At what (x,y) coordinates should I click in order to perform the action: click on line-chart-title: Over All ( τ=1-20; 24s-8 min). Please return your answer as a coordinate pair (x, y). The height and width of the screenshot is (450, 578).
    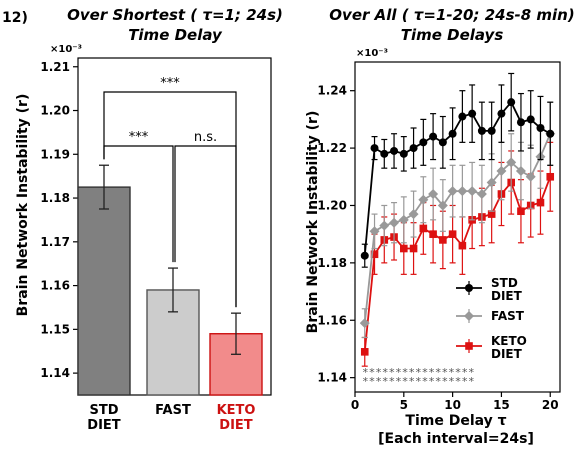
    Looking at the image, I should click on (451, 15).